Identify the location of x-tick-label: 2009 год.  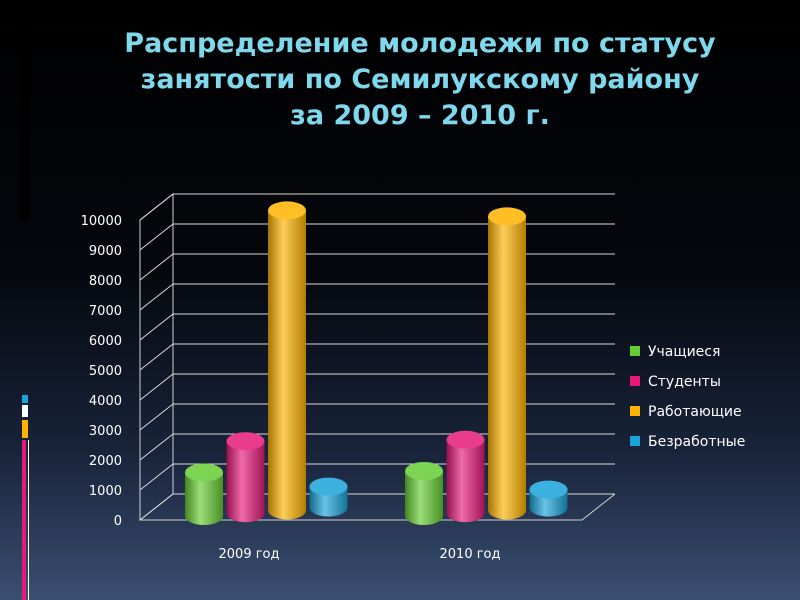
(249, 554).